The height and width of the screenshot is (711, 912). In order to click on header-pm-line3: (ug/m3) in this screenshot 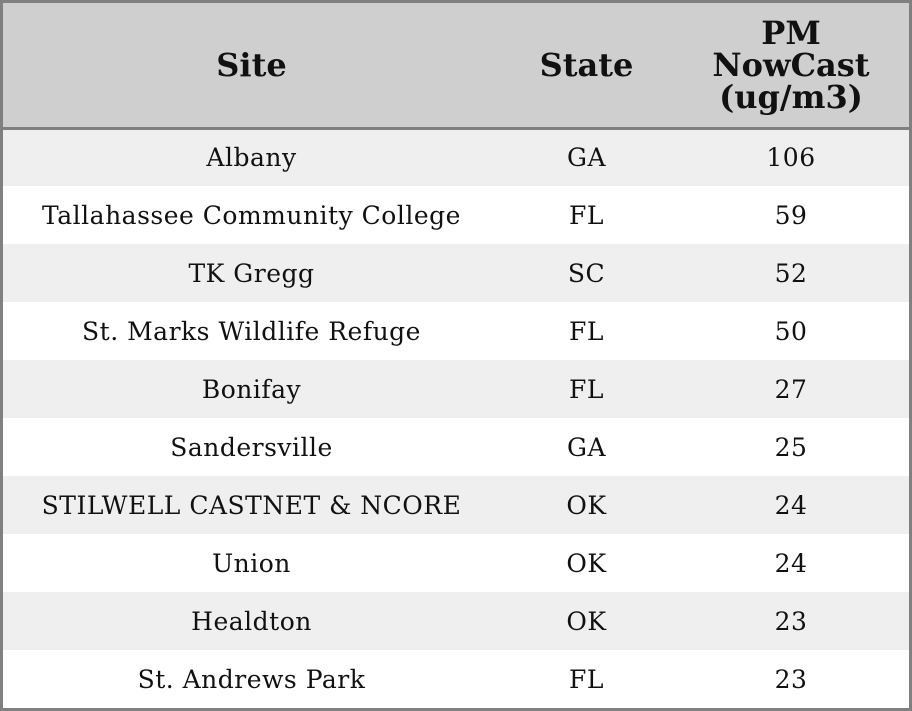, I will do `click(791, 96)`.